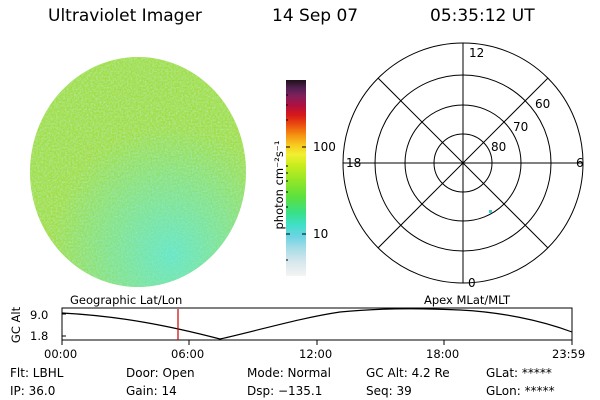 This screenshot has height=400, width=600. I want to click on mlt-label-6: 6, so click(580, 163).